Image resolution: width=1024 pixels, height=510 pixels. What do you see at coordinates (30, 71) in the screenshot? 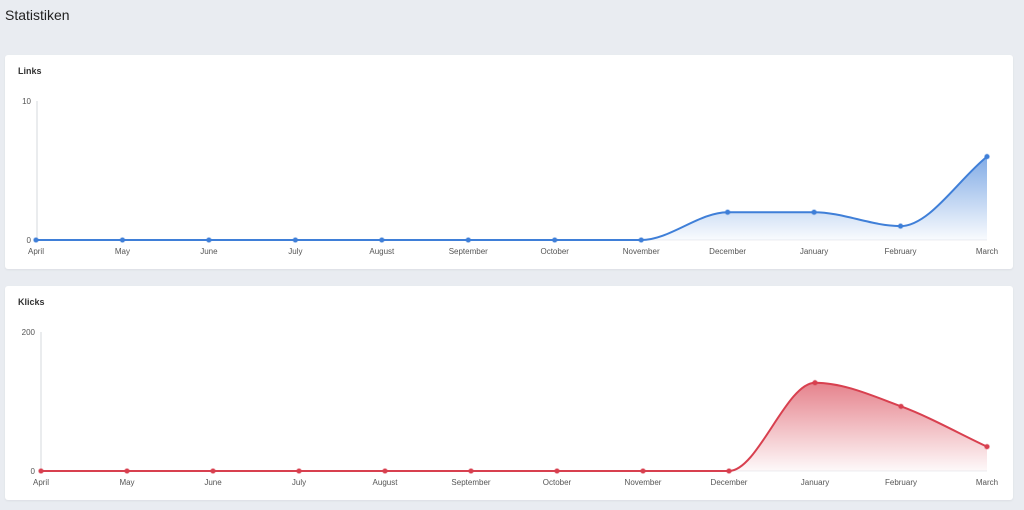
I see `links-chart-title: Links` at bounding box center [30, 71].